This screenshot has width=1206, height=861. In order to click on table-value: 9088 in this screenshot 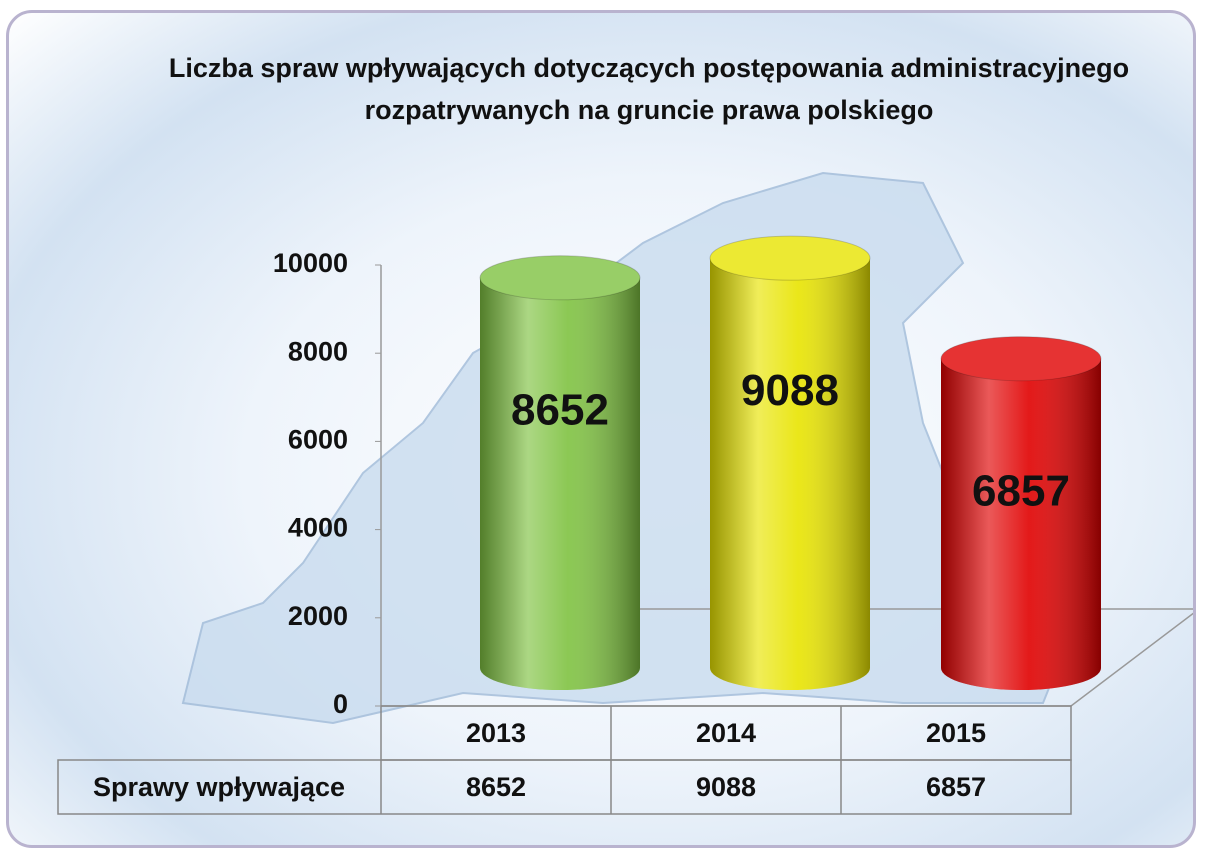, I will do `click(726, 787)`.